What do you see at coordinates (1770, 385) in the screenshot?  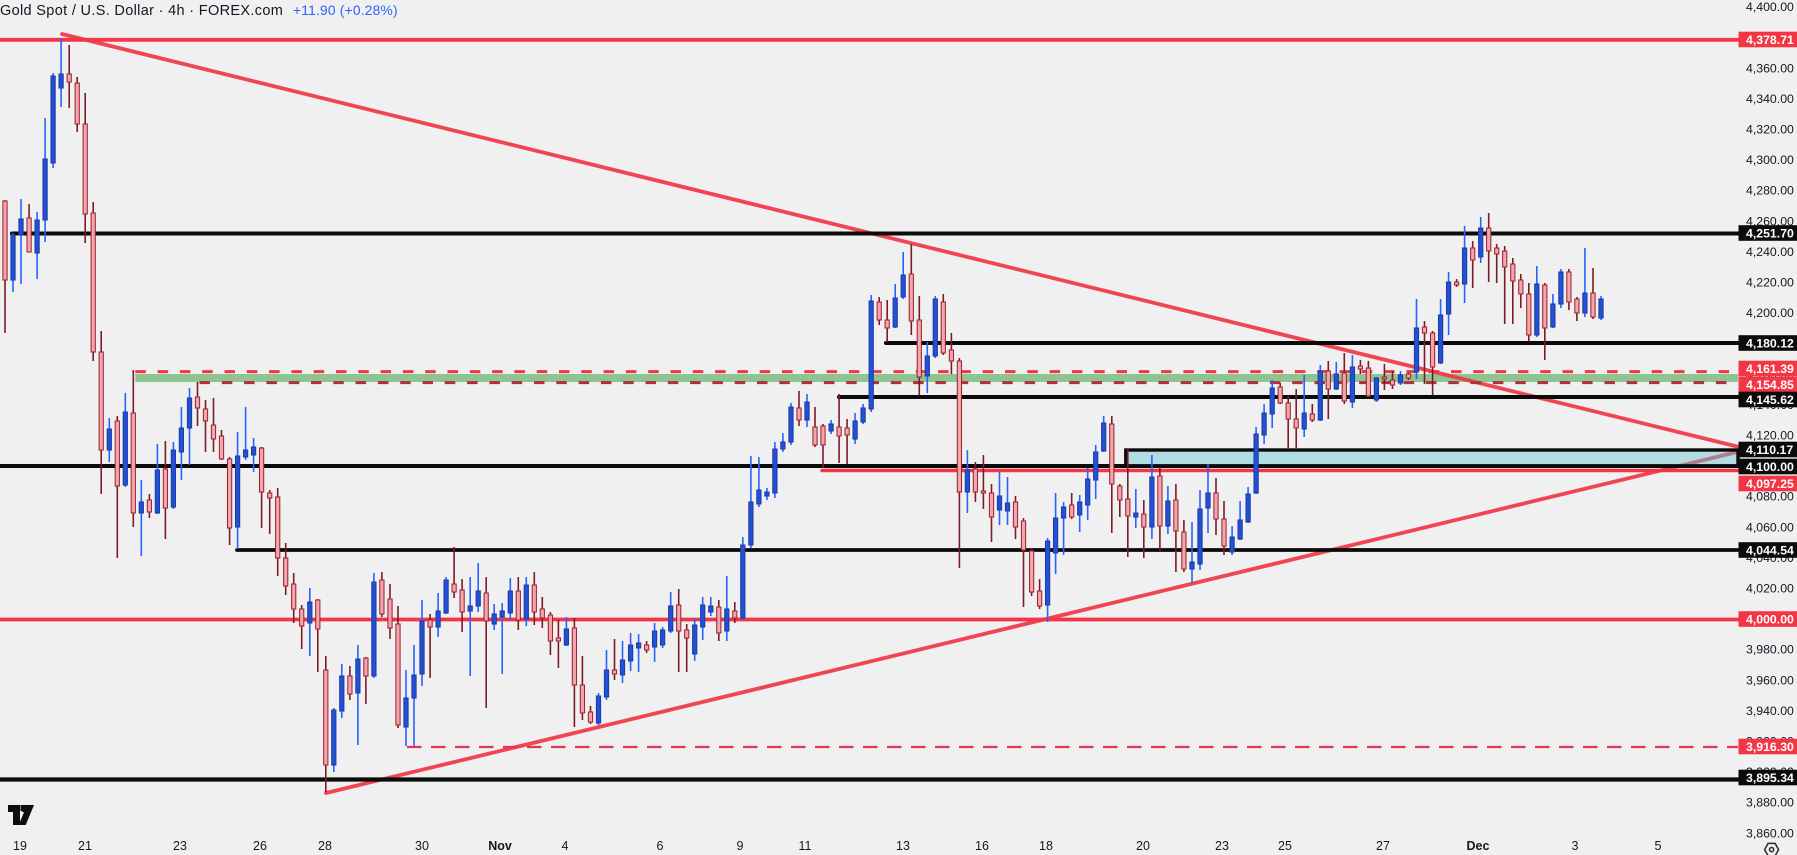 I see `svg-text: 4,154.85` at bounding box center [1770, 385].